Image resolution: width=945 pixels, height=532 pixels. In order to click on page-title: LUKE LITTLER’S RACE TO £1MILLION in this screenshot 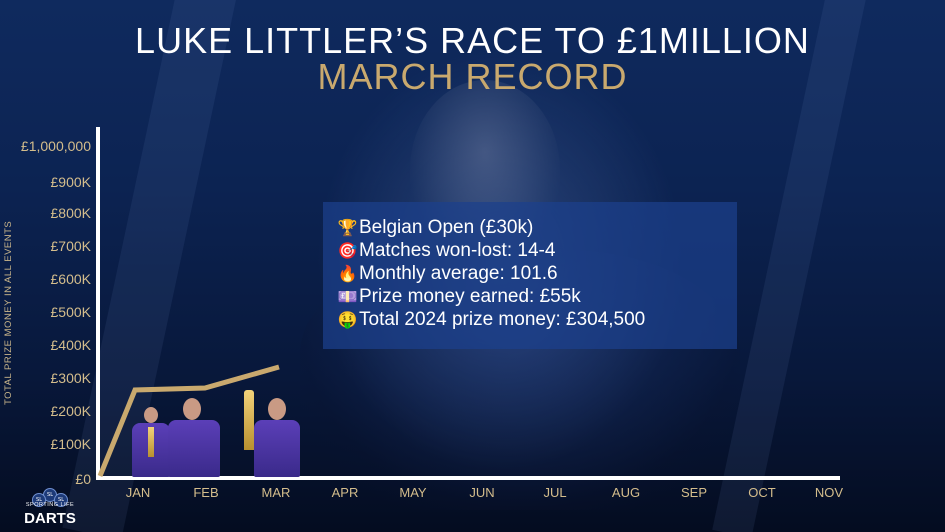, I will do `click(472, 40)`.